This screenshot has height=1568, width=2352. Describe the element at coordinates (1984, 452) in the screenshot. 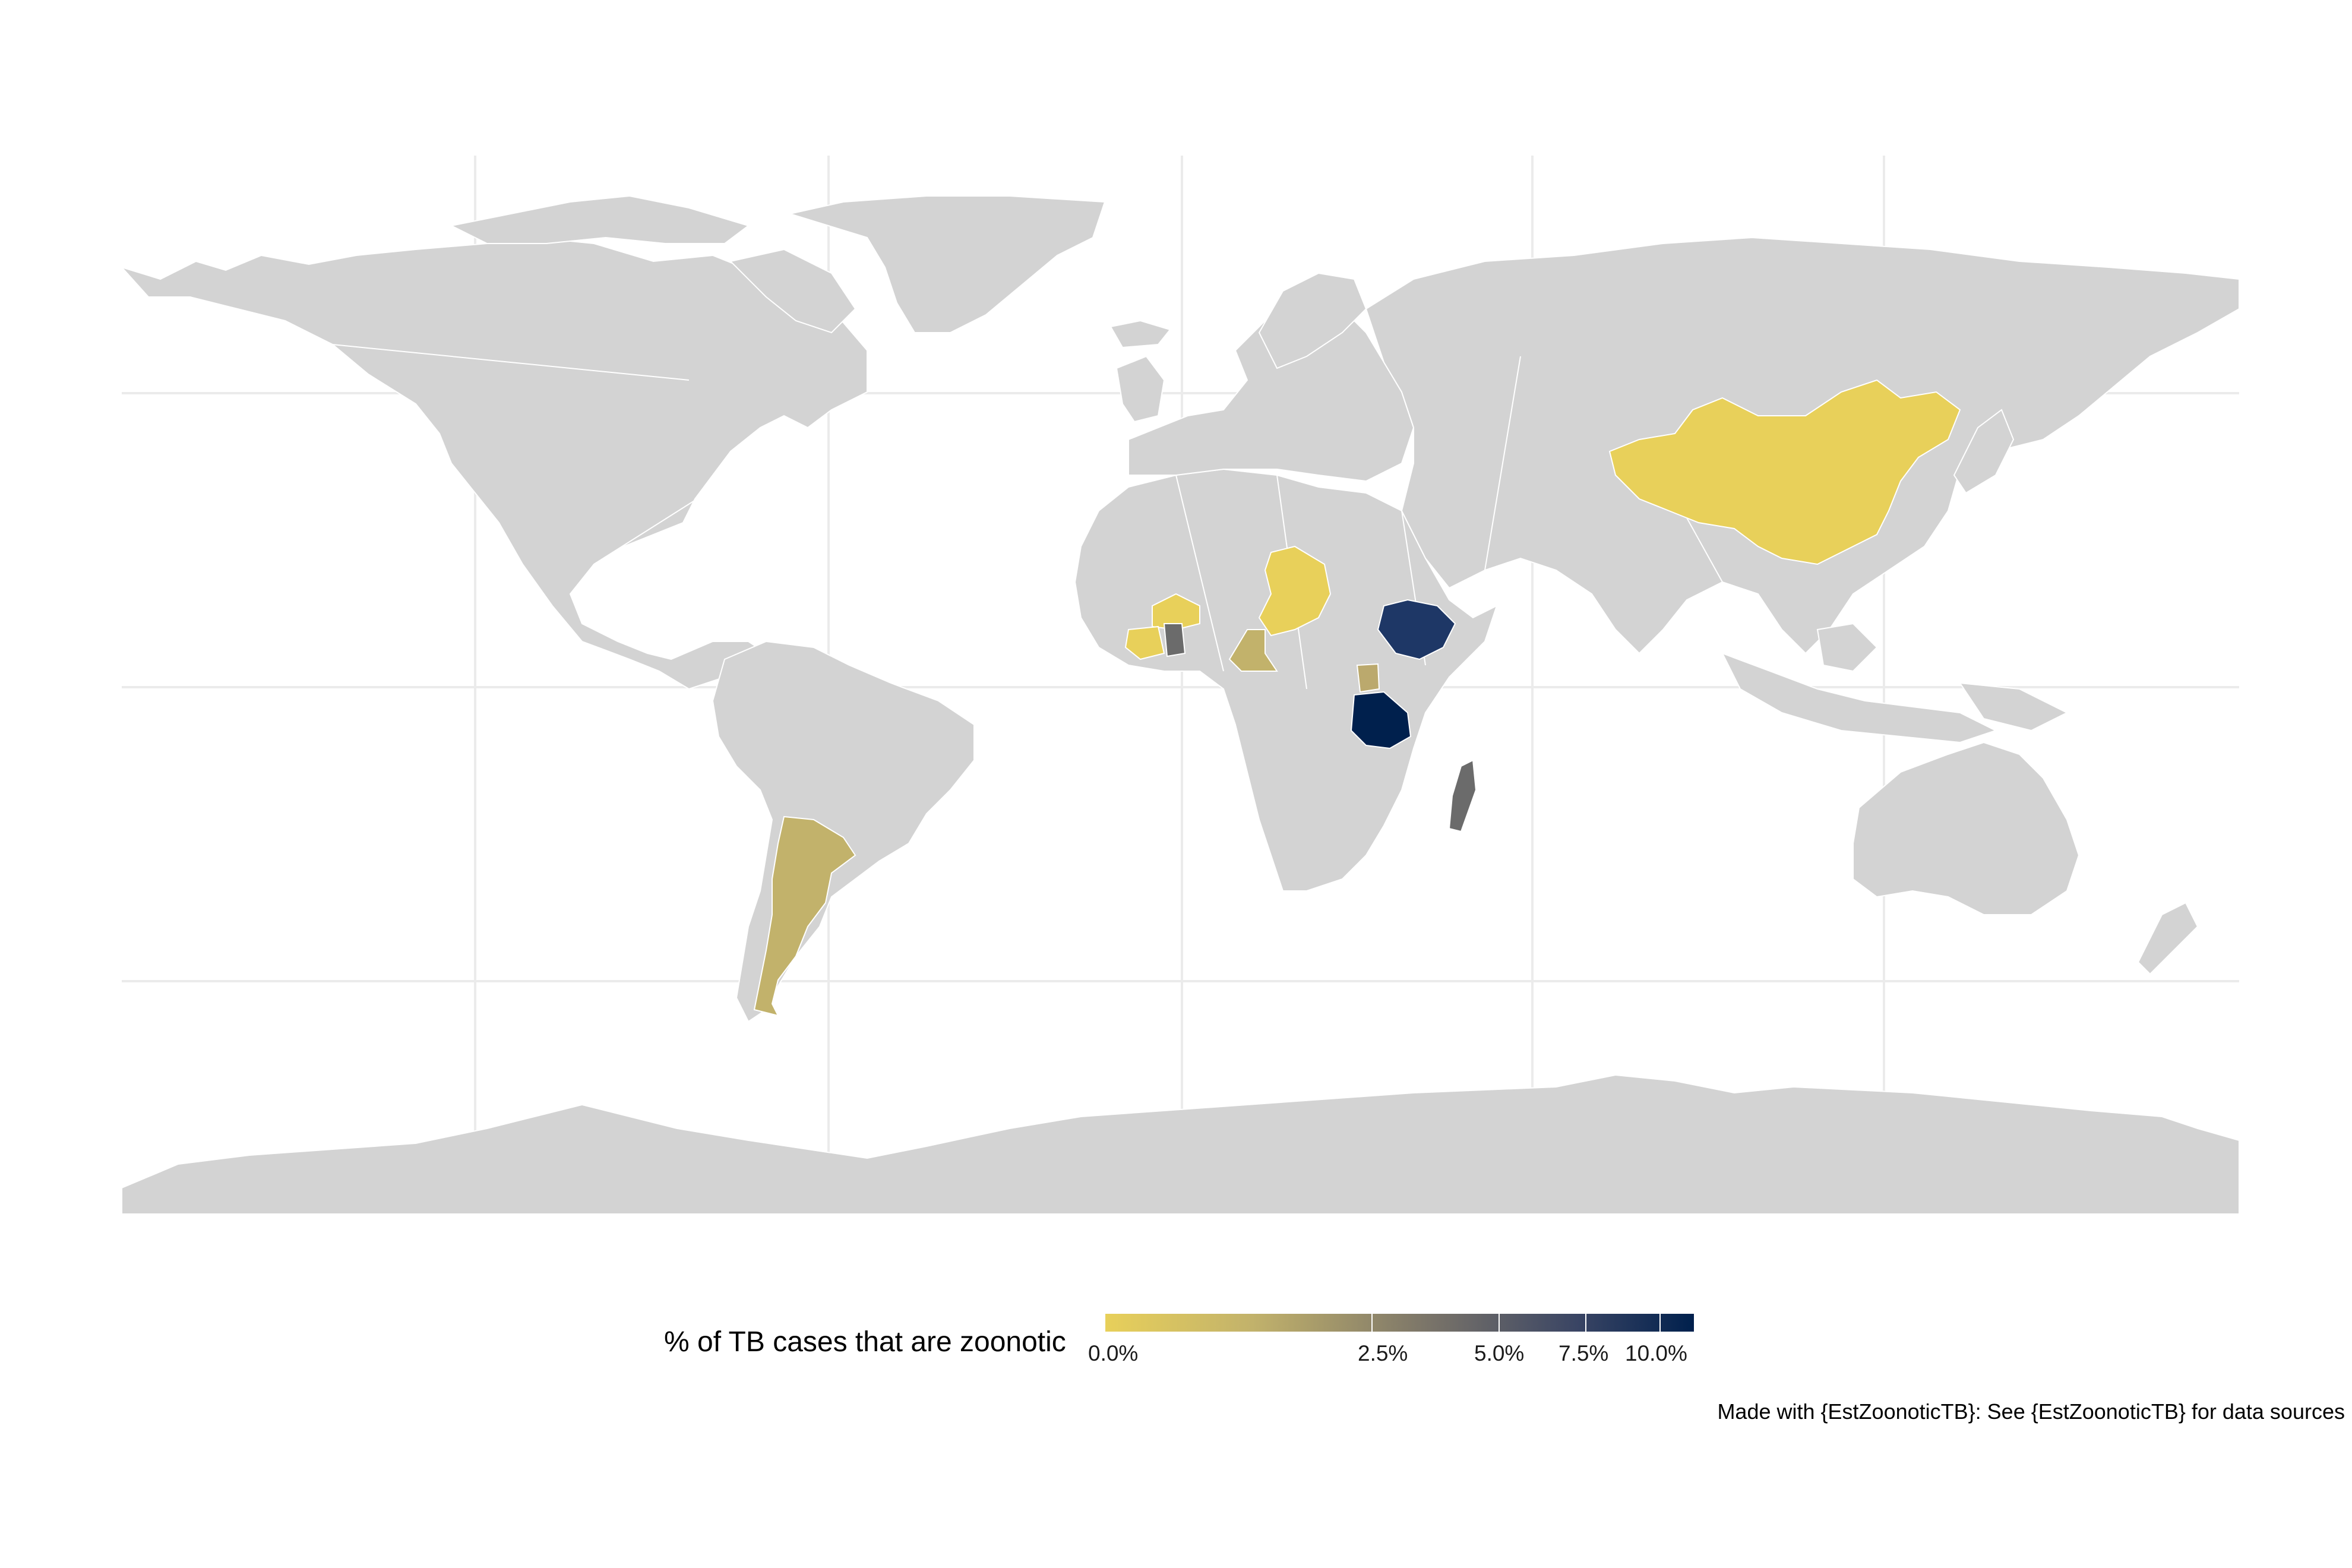

I see `japan` at that location.